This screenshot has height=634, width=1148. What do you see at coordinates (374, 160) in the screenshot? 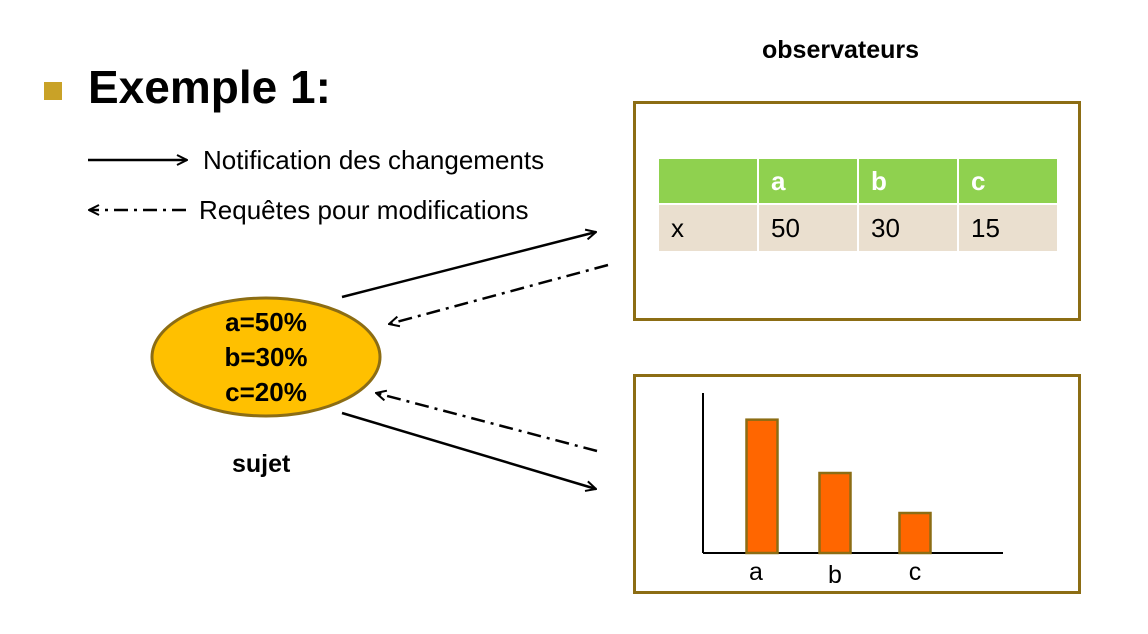
I see `legend-solid-label: Notification des changements` at bounding box center [374, 160].